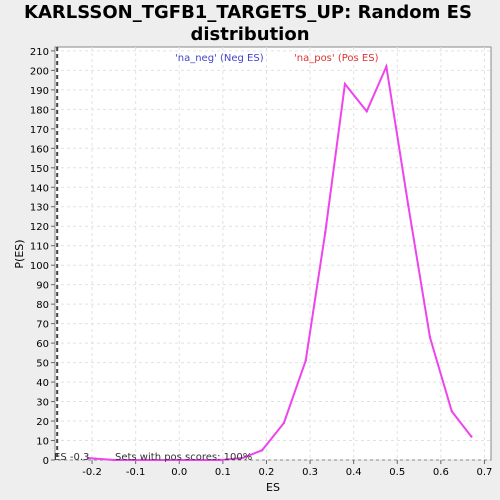  I want to click on y-tick-label: 180, so click(39, 110).